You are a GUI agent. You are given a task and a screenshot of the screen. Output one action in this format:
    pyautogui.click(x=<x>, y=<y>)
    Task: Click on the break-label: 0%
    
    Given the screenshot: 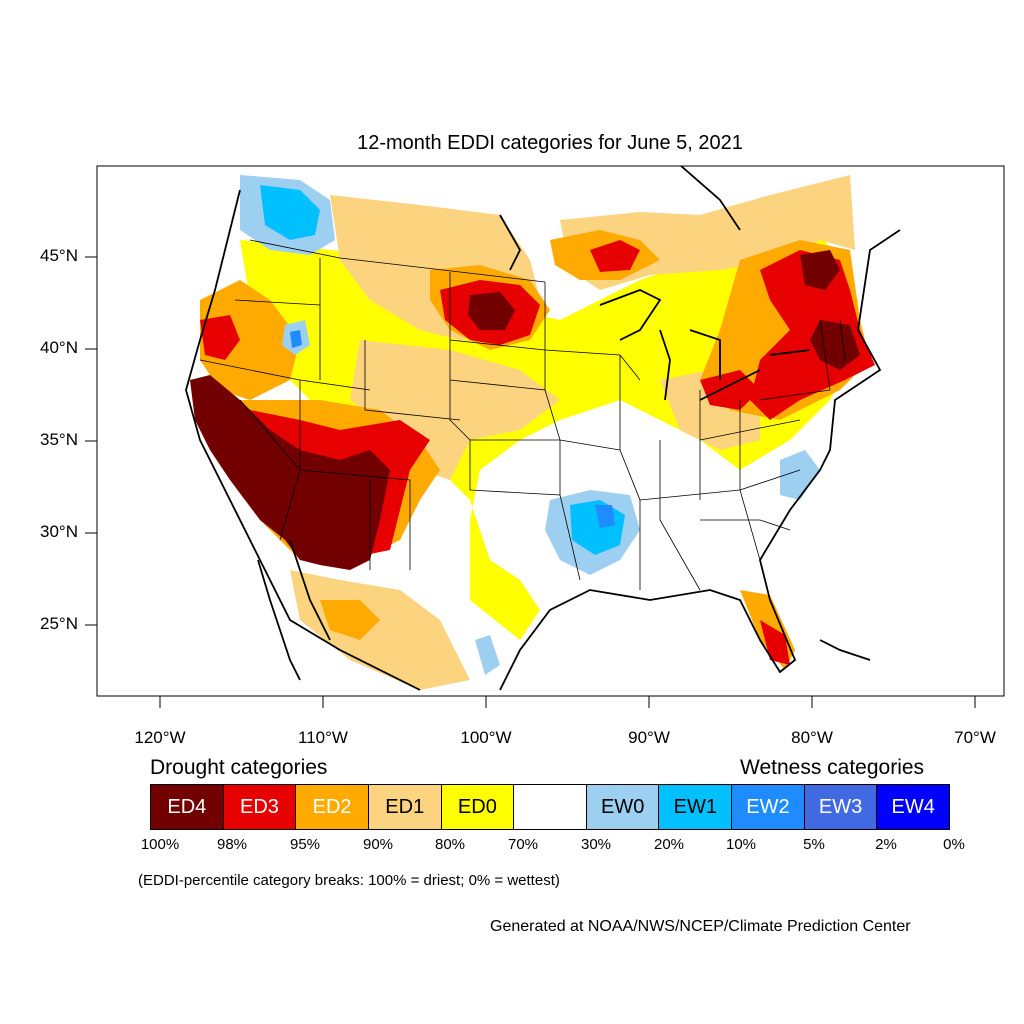 What is the action you would take?
    pyautogui.click(x=954, y=844)
    